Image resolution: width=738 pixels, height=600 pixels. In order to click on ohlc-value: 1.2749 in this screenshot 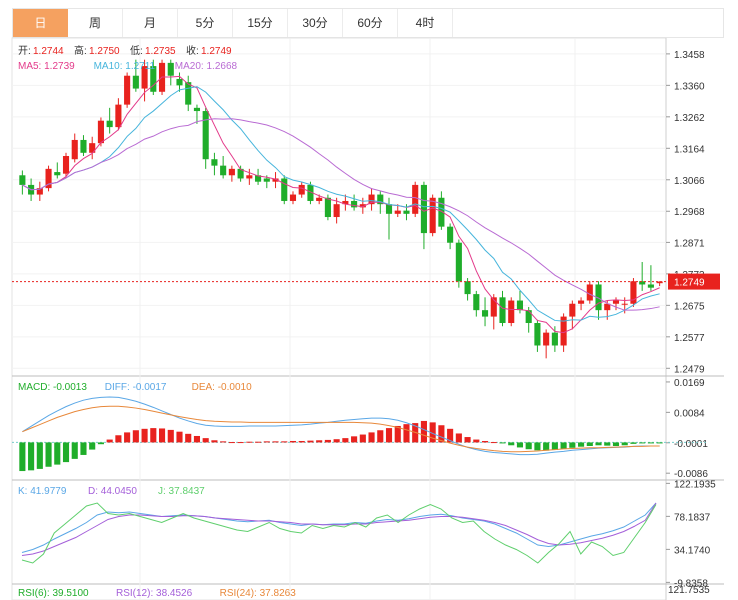, I will do `click(216, 51)`.